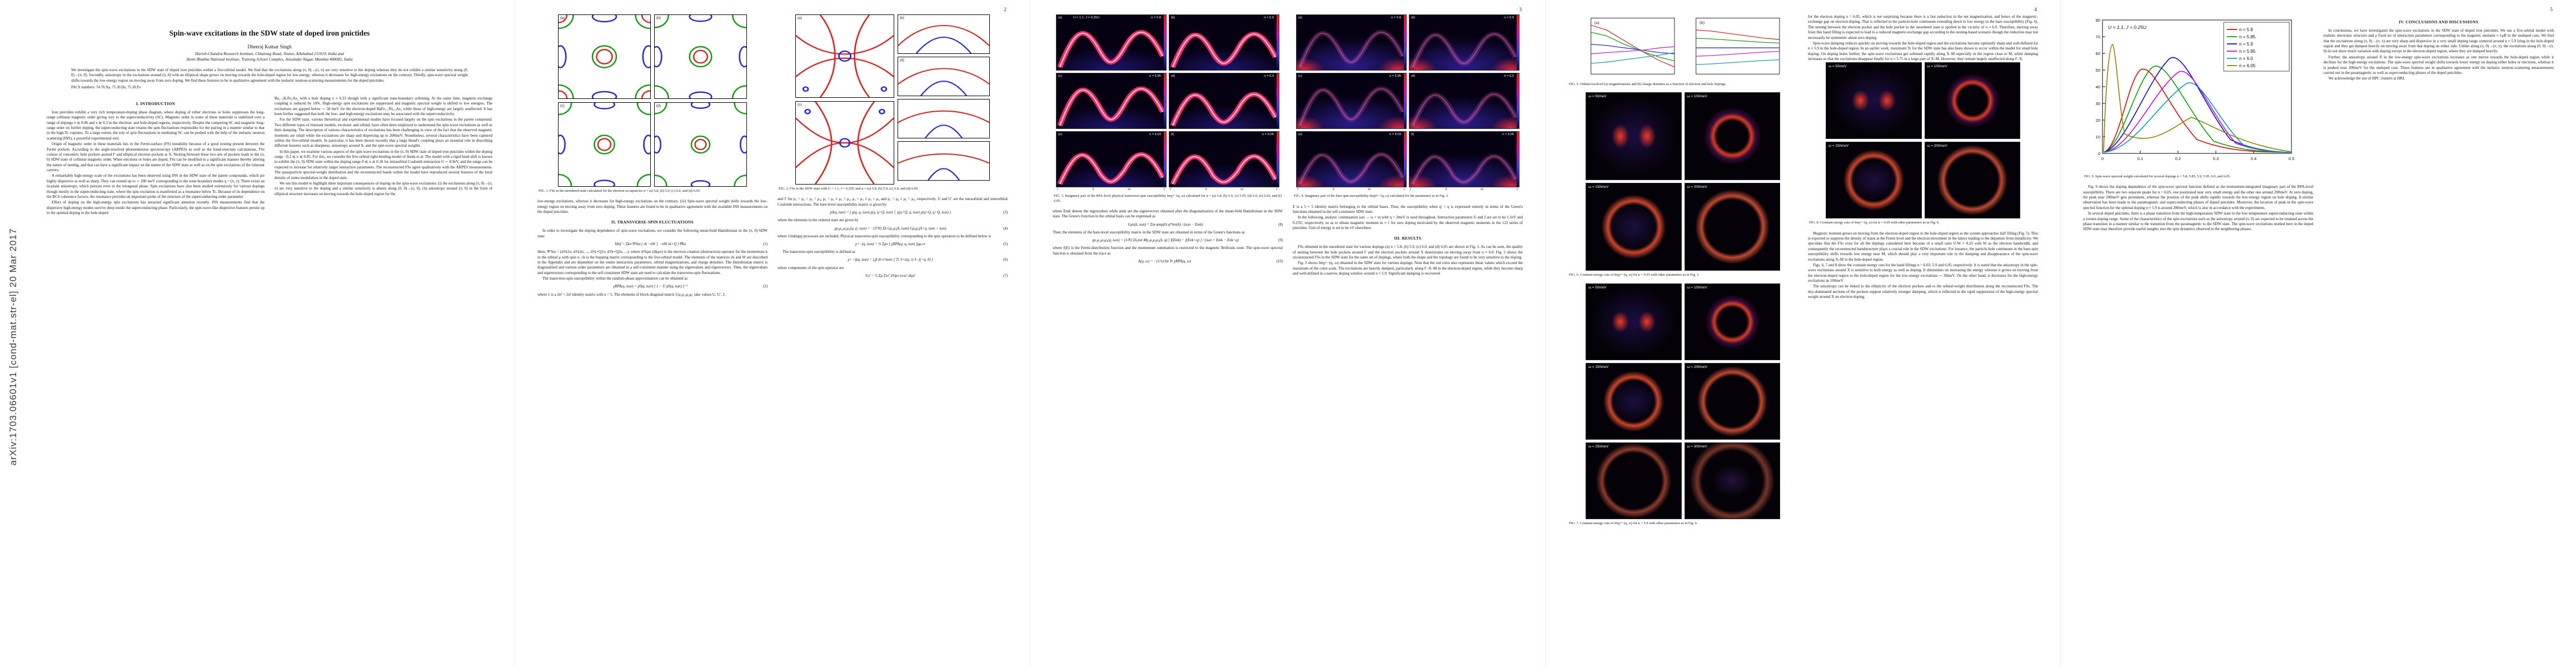 The image size is (2576, 667). I want to click on tick-label: 0.1, so click(2140, 158).